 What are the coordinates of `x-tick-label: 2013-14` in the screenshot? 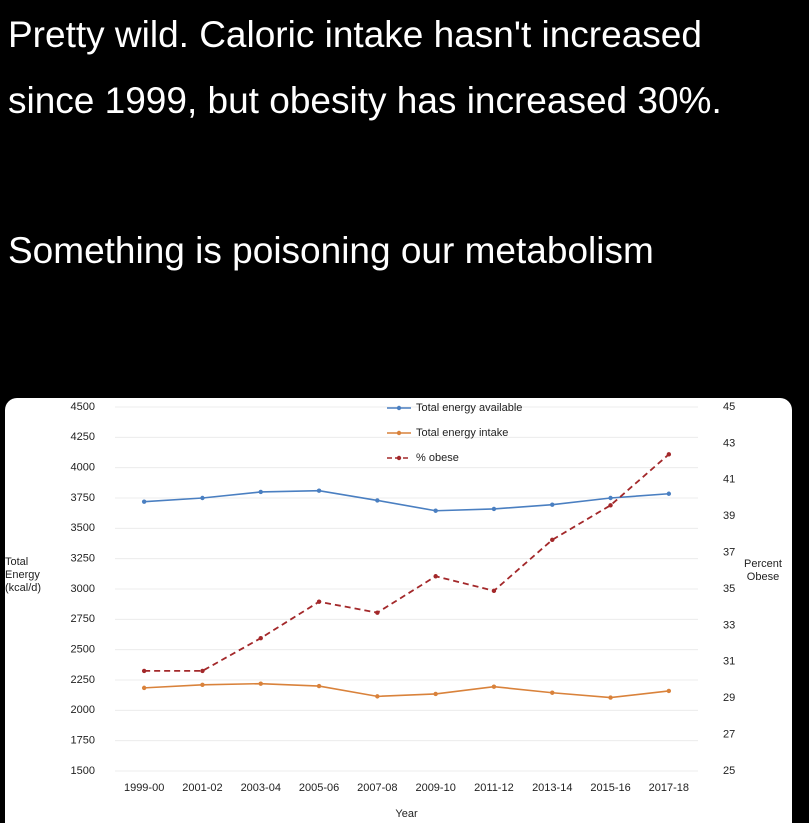 It's located at (552, 788).